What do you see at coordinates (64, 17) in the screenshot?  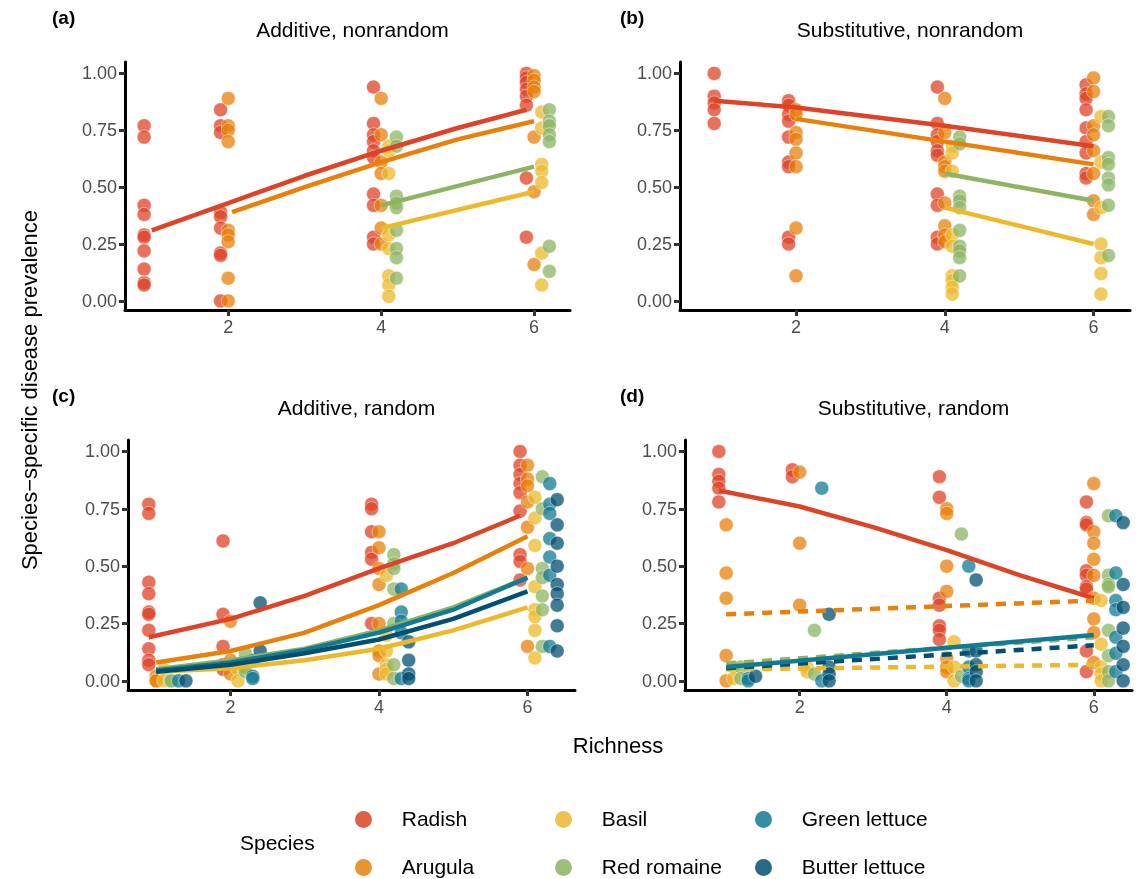 I see `text: (a)` at bounding box center [64, 17].